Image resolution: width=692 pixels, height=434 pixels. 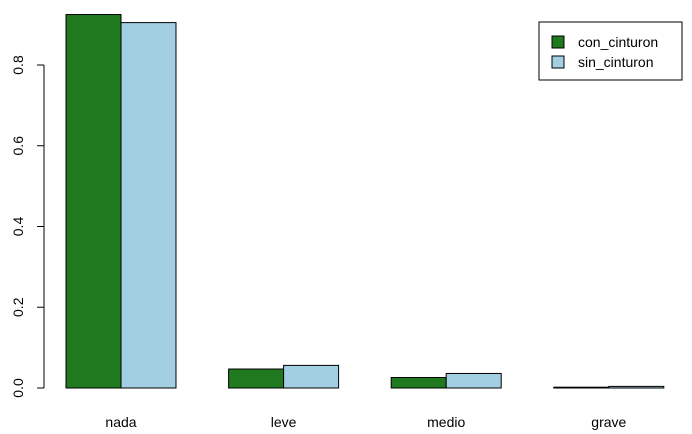 I want to click on x-label-grave: grave, so click(x=608, y=422).